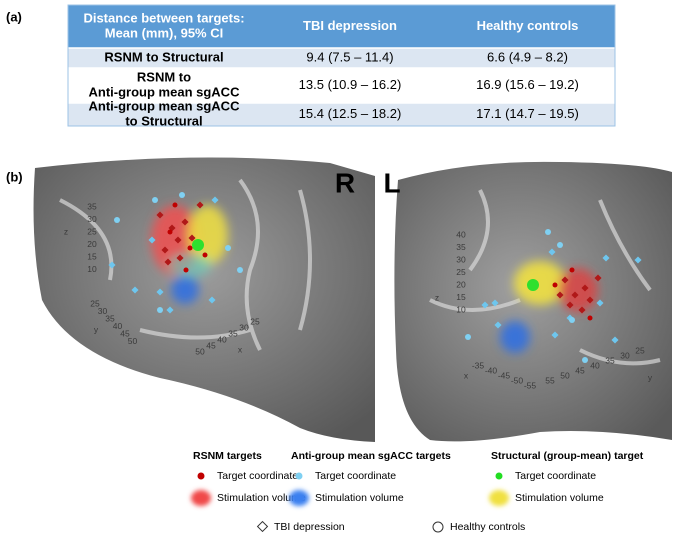 This screenshot has height=543, width=685. I want to click on hemisphere-label: L, so click(391, 182).